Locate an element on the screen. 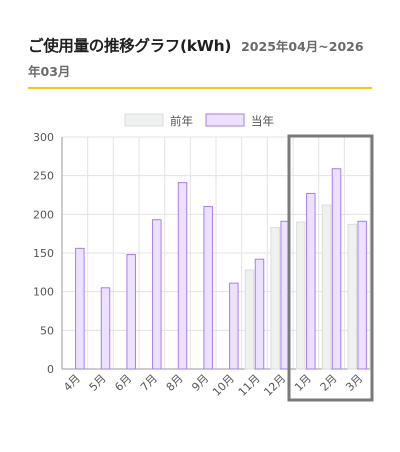 The height and width of the screenshot is (452, 400). x-tick-label: 4月 is located at coordinates (72, 383).